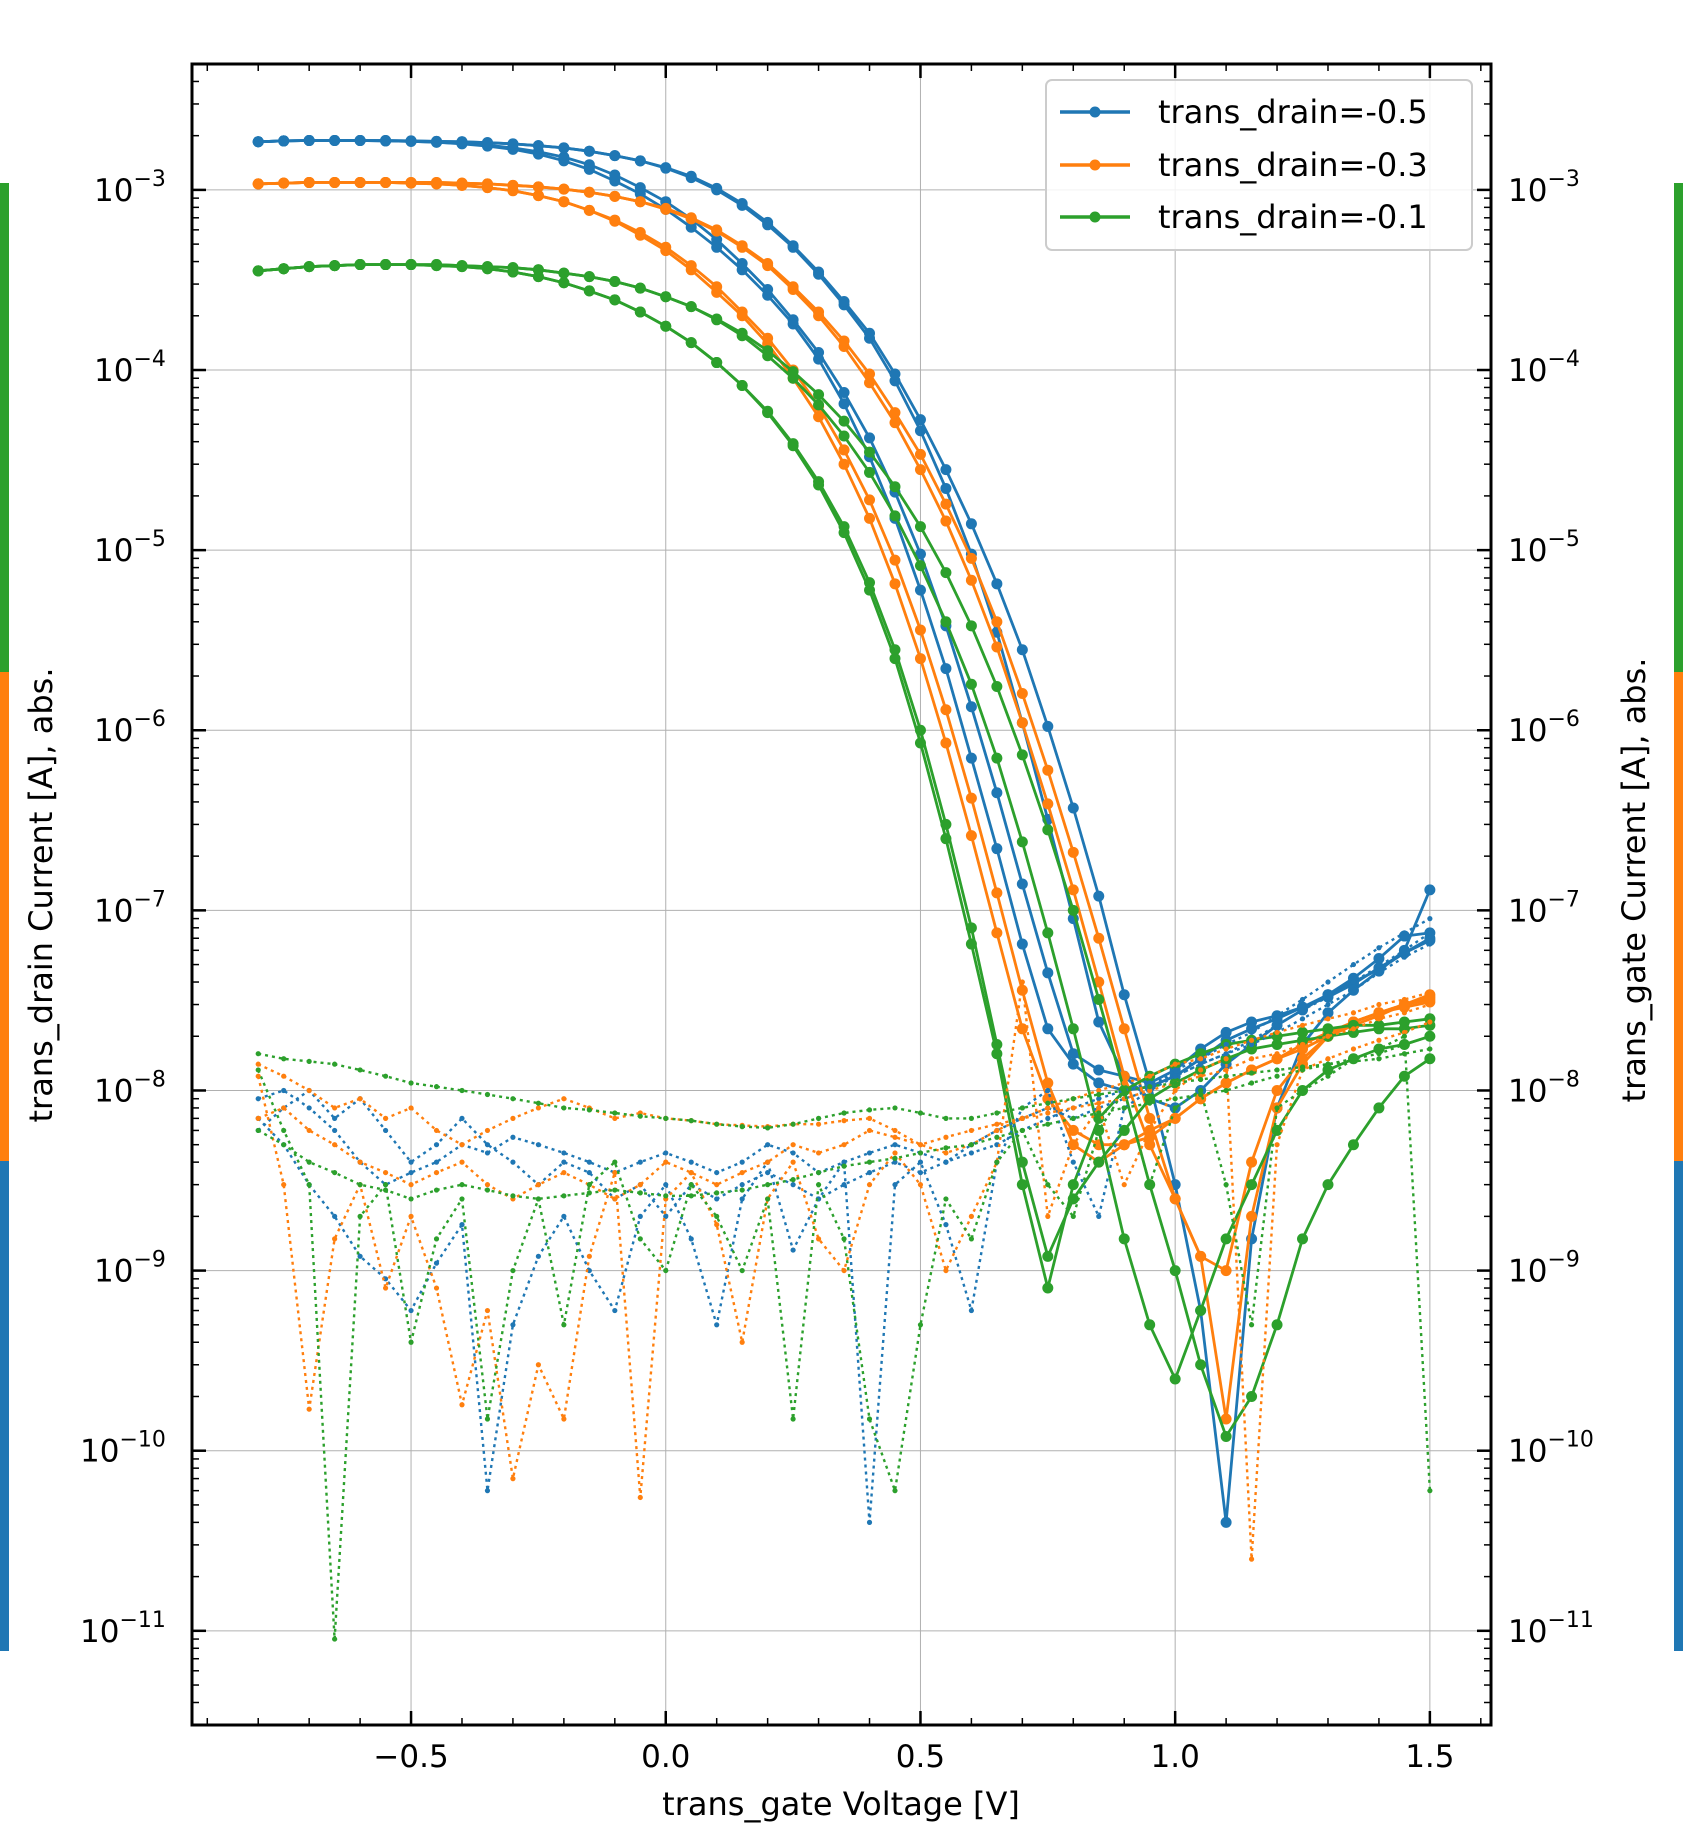 The image size is (1683, 1836). I want to click on legend-box, so click(1259, 165).